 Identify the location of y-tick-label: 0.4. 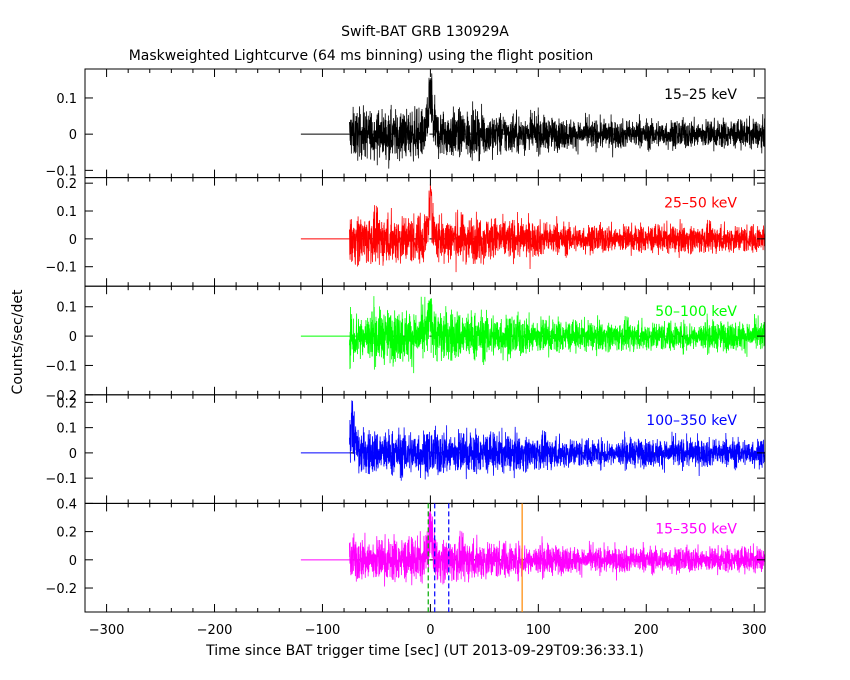
(66, 504).